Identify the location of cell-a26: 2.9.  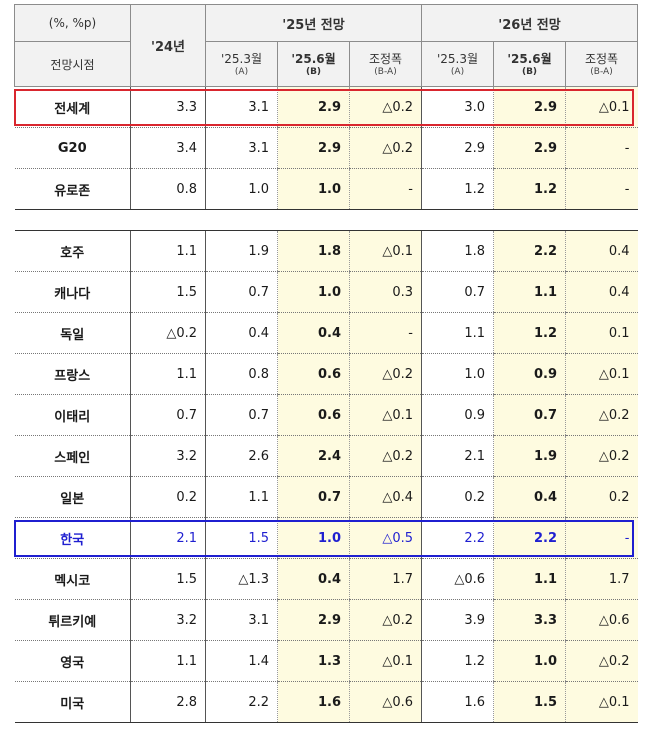
(457, 148).